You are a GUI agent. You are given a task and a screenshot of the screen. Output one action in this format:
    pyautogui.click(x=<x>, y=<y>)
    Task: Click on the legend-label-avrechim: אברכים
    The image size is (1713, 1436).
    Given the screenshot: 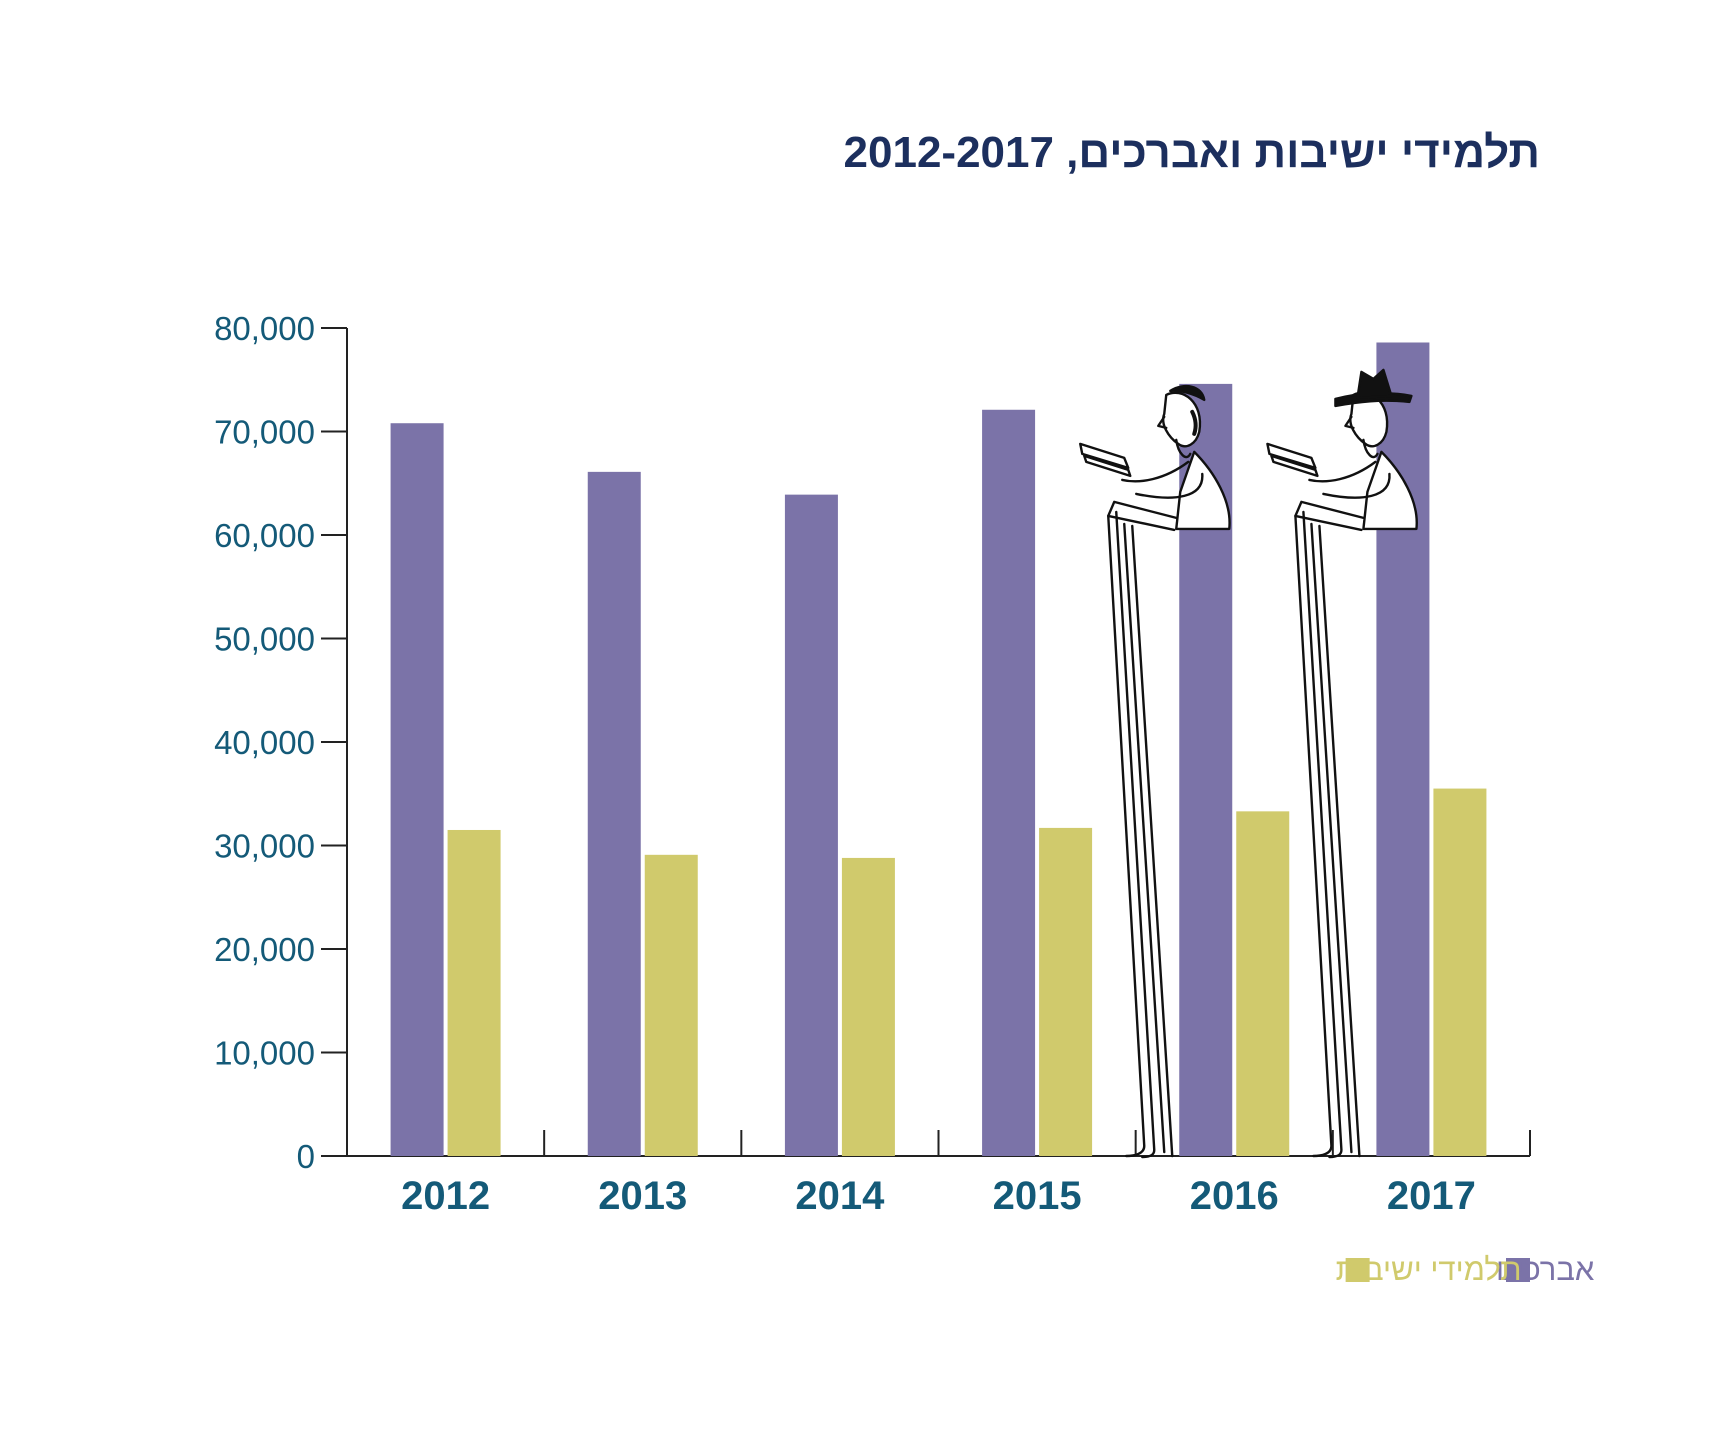 What is the action you would take?
    pyautogui.click(x=1545, y=1269)
    